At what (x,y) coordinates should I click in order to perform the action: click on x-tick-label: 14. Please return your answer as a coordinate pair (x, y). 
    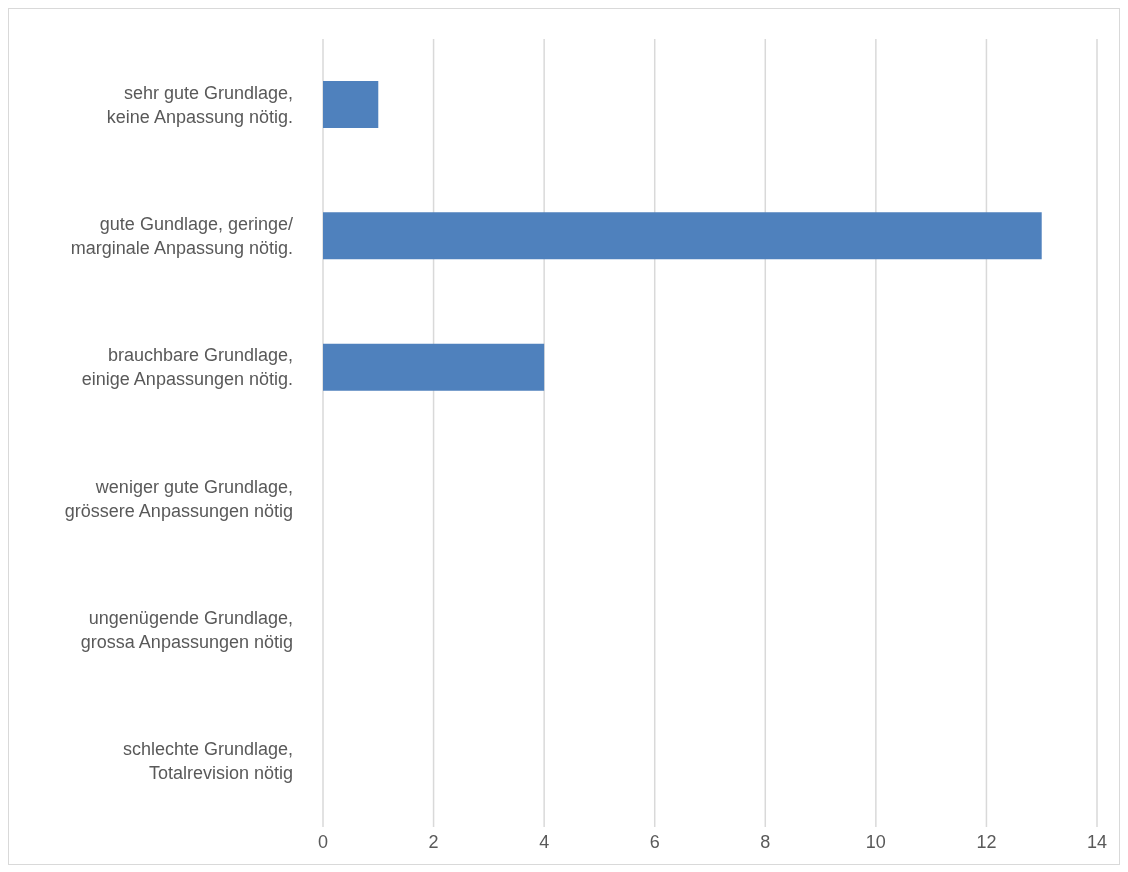
    Looking at the image, I should click on (1097, 841).